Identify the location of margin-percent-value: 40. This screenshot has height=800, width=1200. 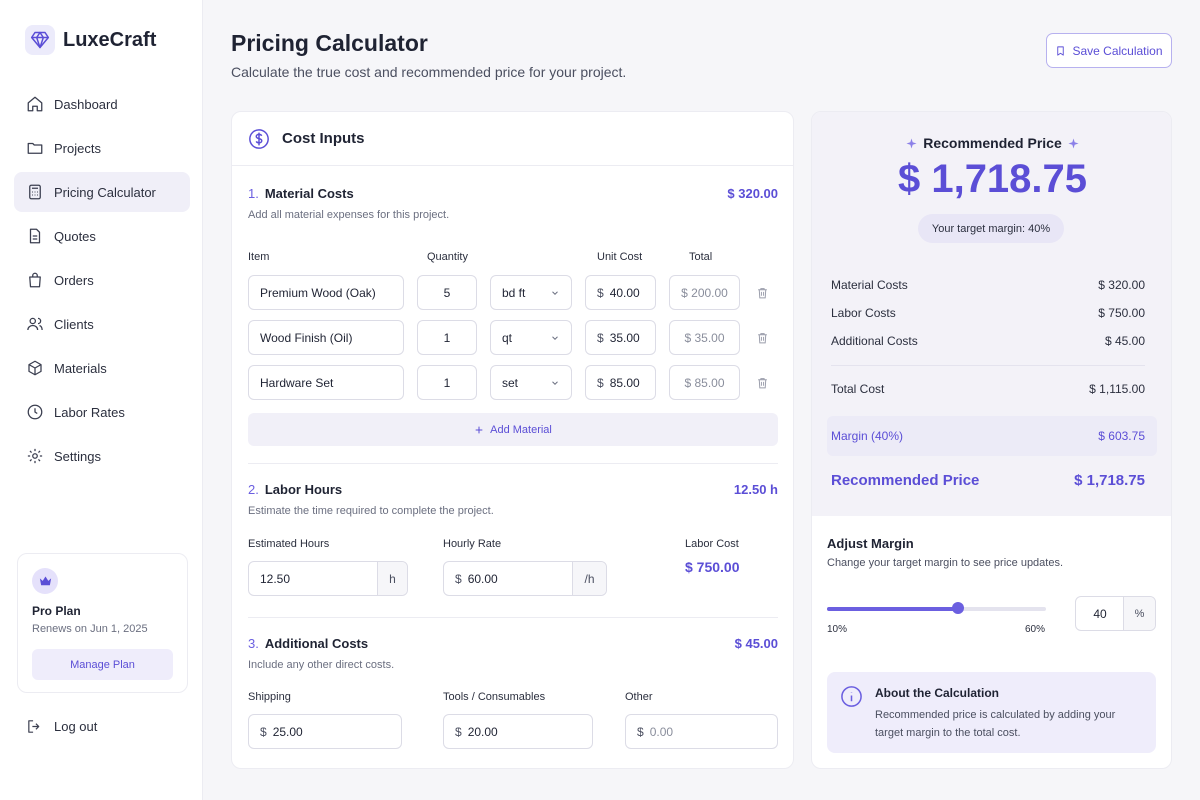
(1100, 613).